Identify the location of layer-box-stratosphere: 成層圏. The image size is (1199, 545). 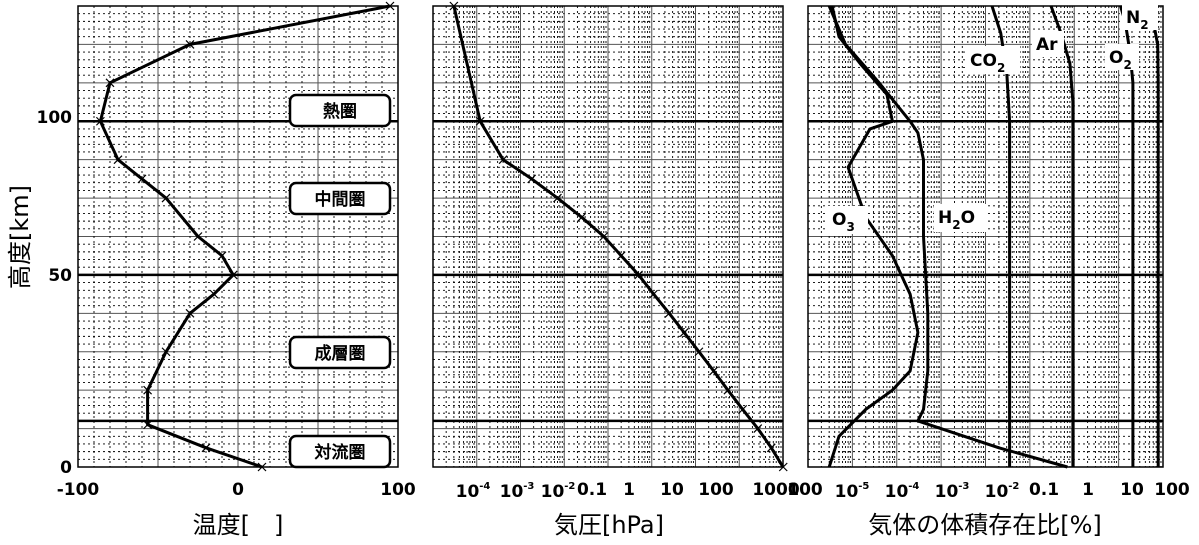
(340, 352).